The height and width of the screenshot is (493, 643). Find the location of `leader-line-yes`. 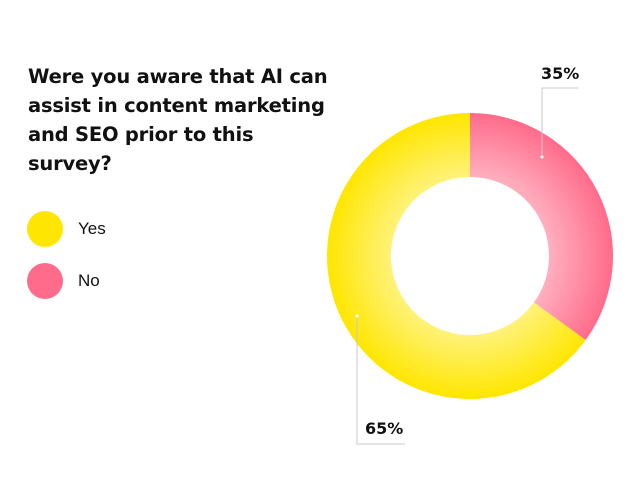

leader-line-yes is located at coordinates (380, 380).